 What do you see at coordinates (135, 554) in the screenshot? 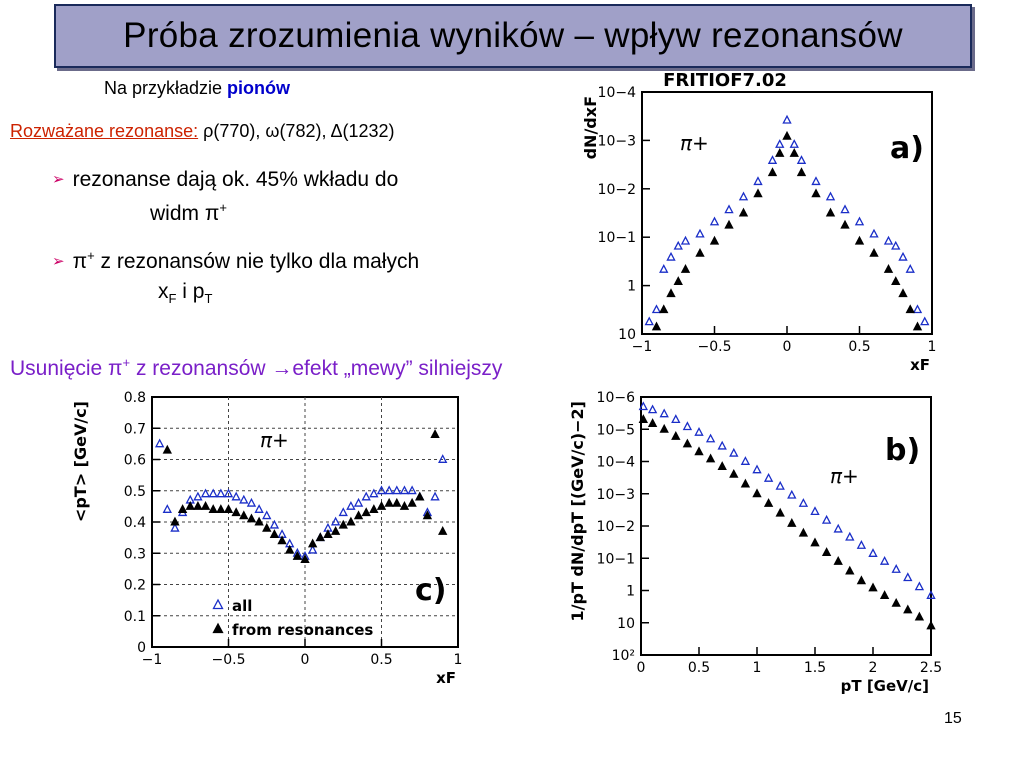
I see `y-tick-label: 0.3` at bounding box center [135, 554].